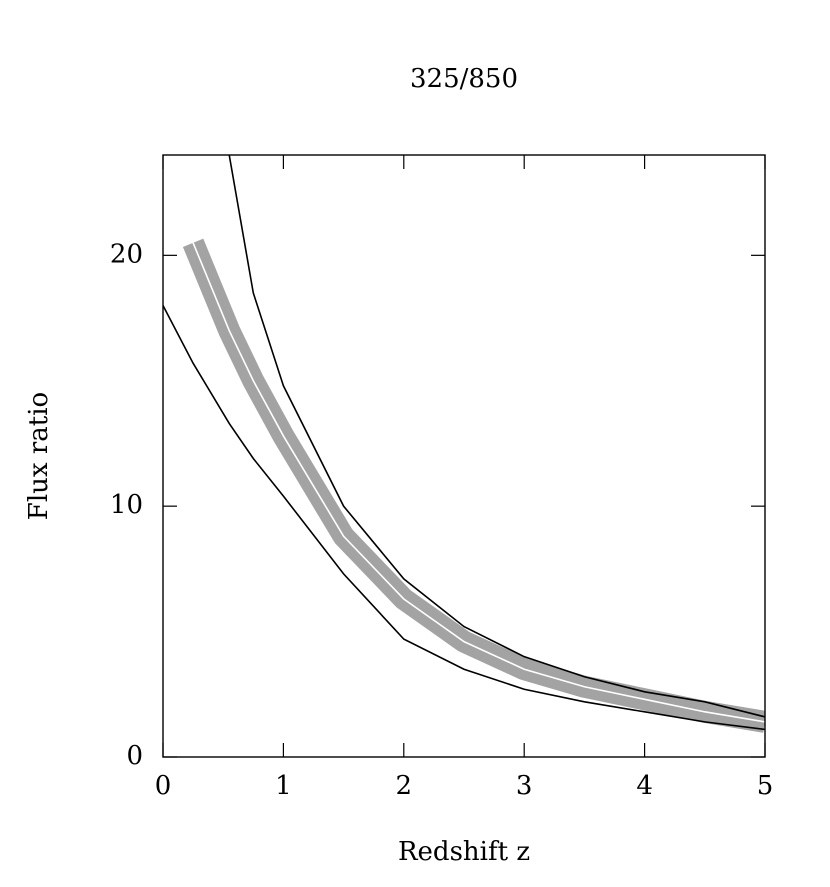 The width and height of the screenshot is (830, 887). Describe the element at coordinates (644, 786) in the screenshot. I see `x-tick-label: 4` at that location.